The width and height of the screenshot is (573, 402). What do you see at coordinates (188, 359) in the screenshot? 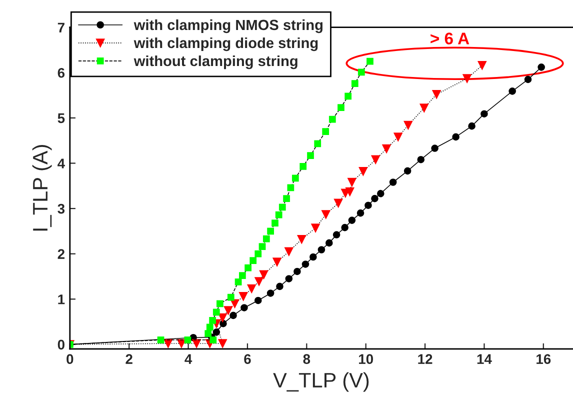
I see `x-tick-label: 4` at bounding box center [188, 359].